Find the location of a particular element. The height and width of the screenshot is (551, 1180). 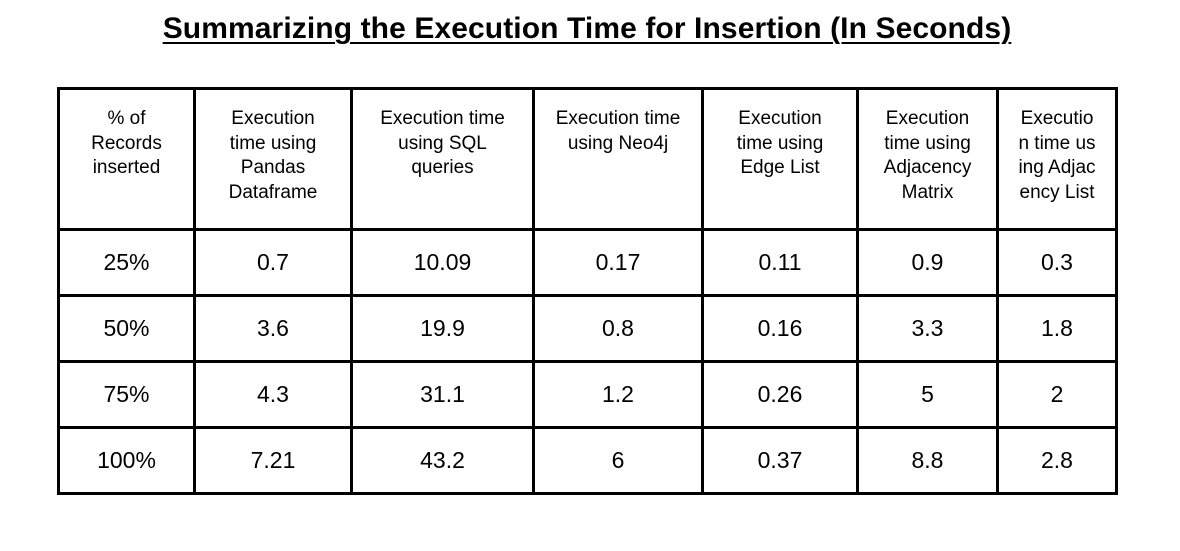

table-cell: 0.26 is located at coordinates (780, 394).